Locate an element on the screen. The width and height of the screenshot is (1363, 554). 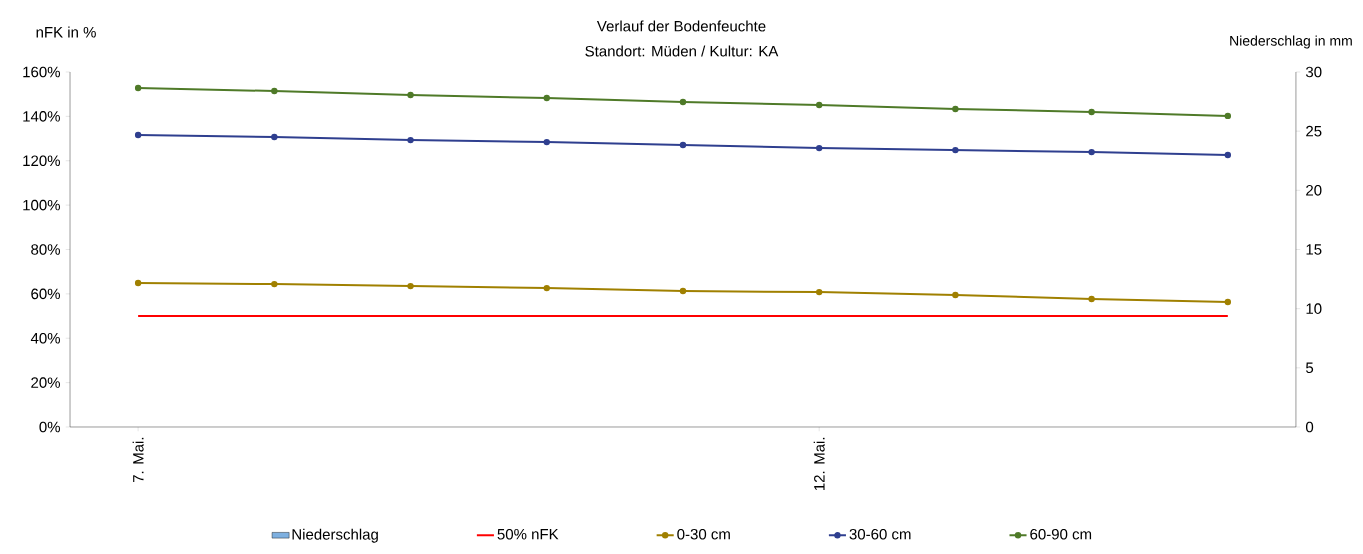
y2-tick-label: 25 is located at coordinates (1314, 131).